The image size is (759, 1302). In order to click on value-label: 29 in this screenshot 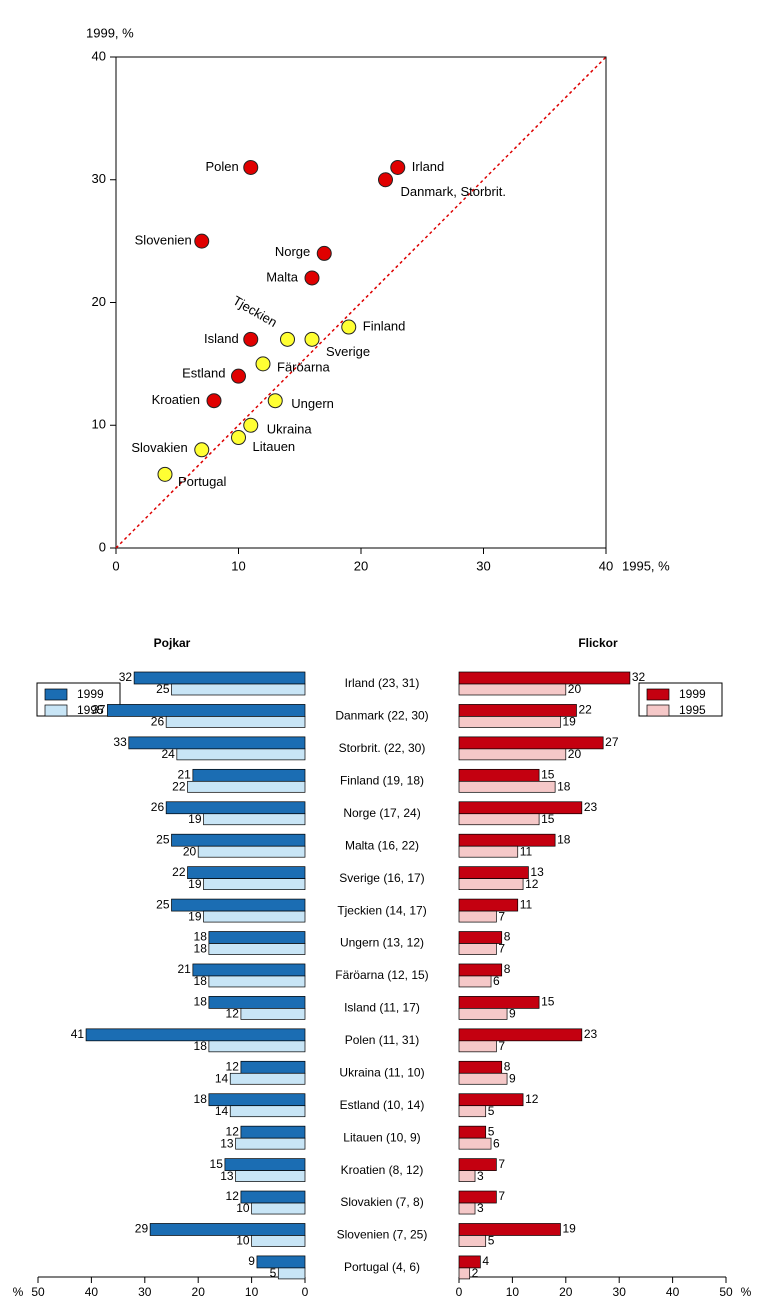, I will do `click(142, 1229)`.